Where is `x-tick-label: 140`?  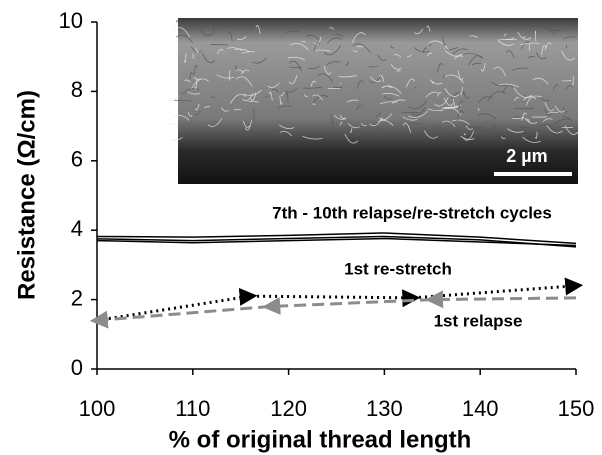
x-tick-label: 140 is located at coordinates (480, 408).